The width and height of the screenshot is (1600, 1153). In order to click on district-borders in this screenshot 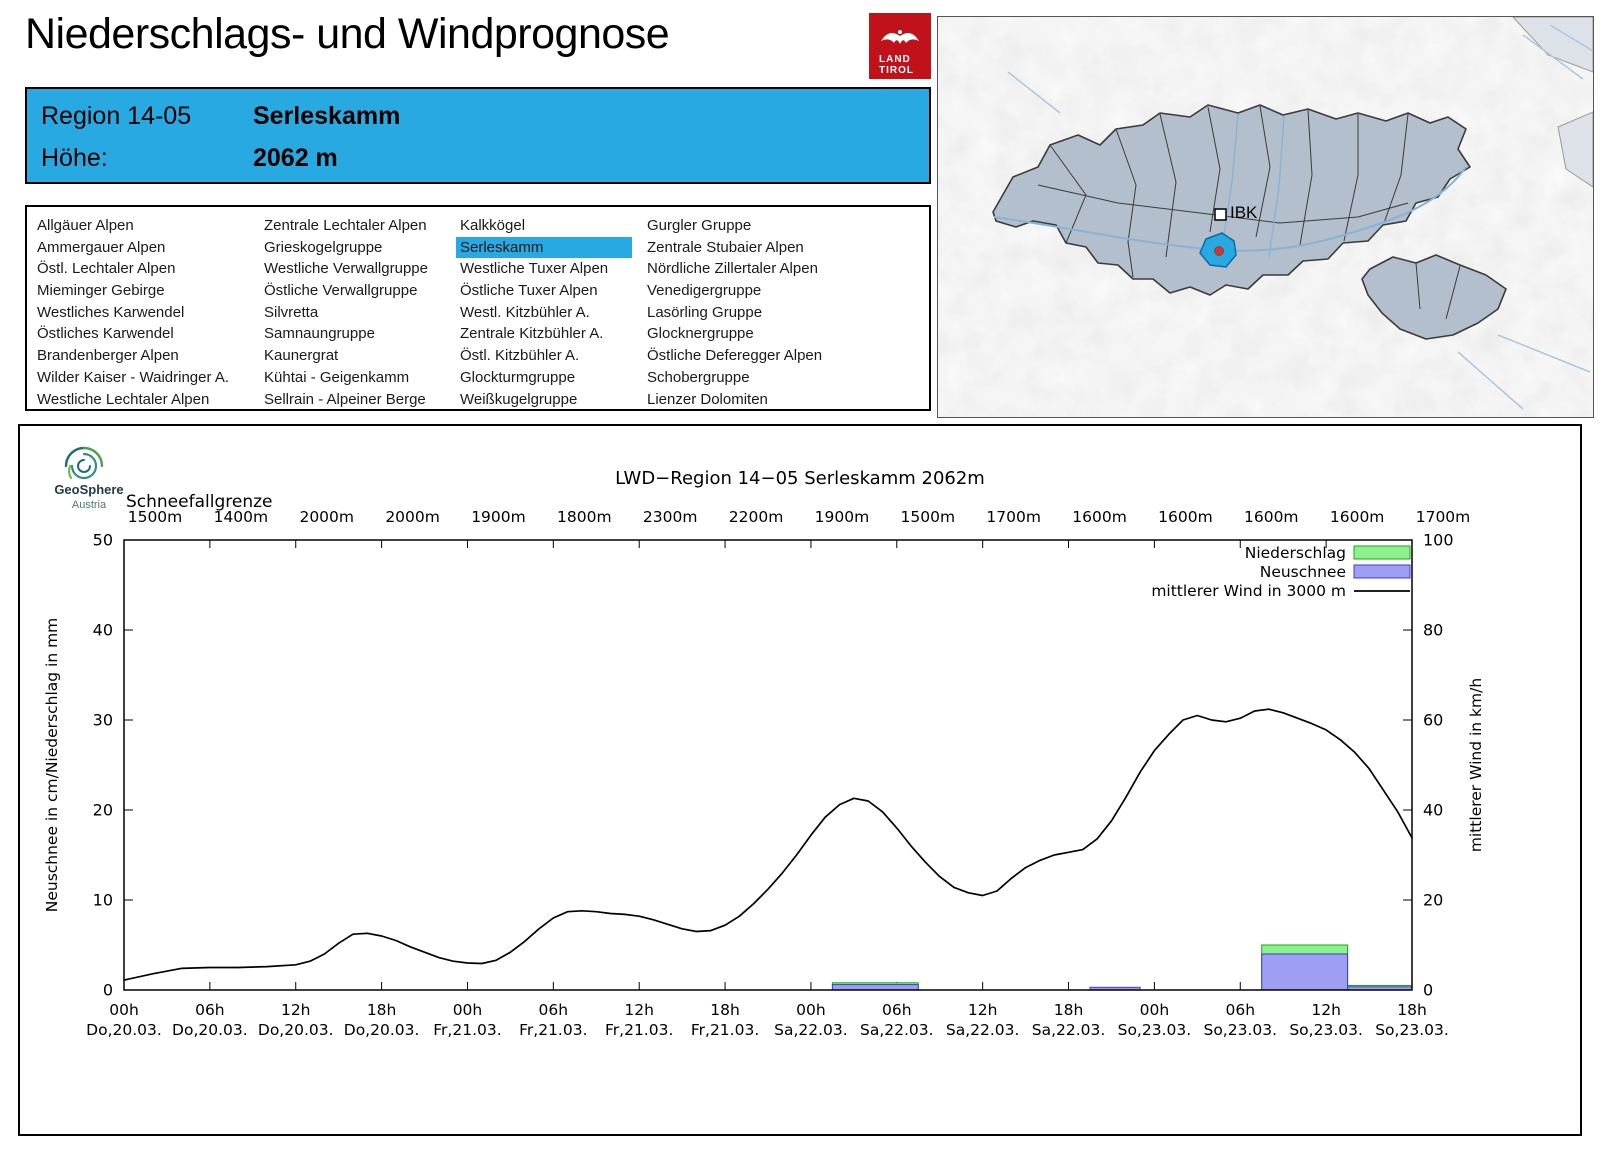, I will do `click(1249, 212)`.